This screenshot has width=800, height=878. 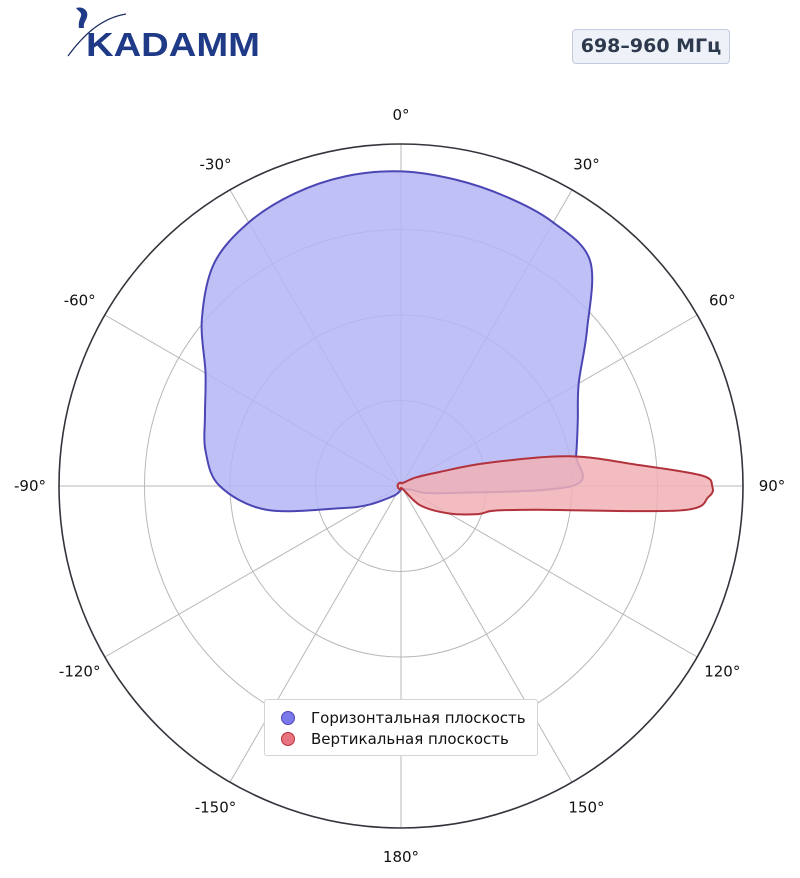 I want to click on legend-item-vertical: Вертикальная плоскость, so click(x=395, y=739).